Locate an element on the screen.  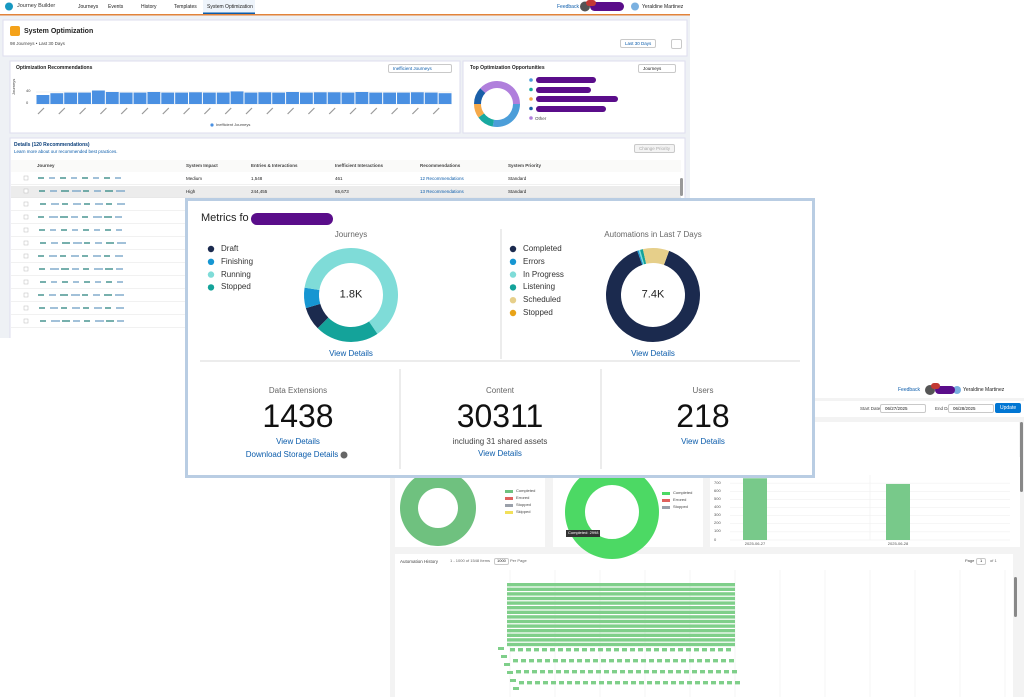
per-page-label: Per Page is located at coordinates (518, 560).